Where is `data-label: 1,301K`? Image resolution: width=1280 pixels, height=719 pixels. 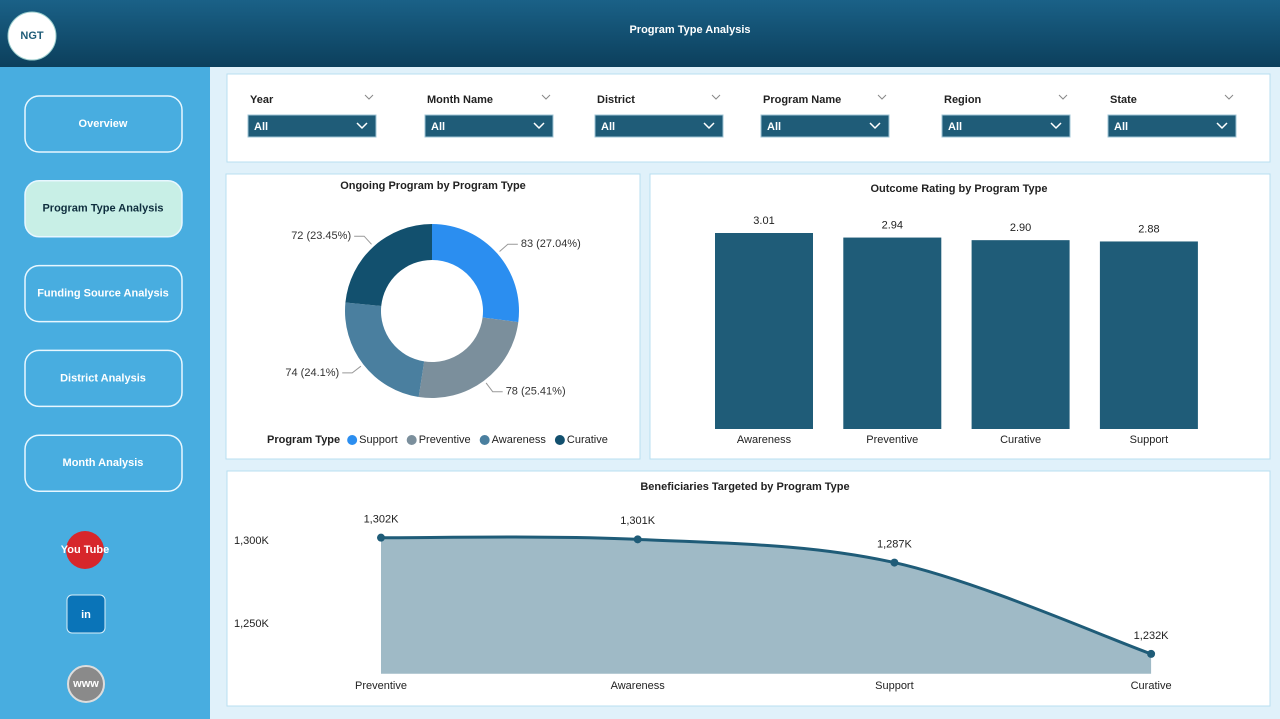 data-label: 1,301K is located at coordinates (638, 521).